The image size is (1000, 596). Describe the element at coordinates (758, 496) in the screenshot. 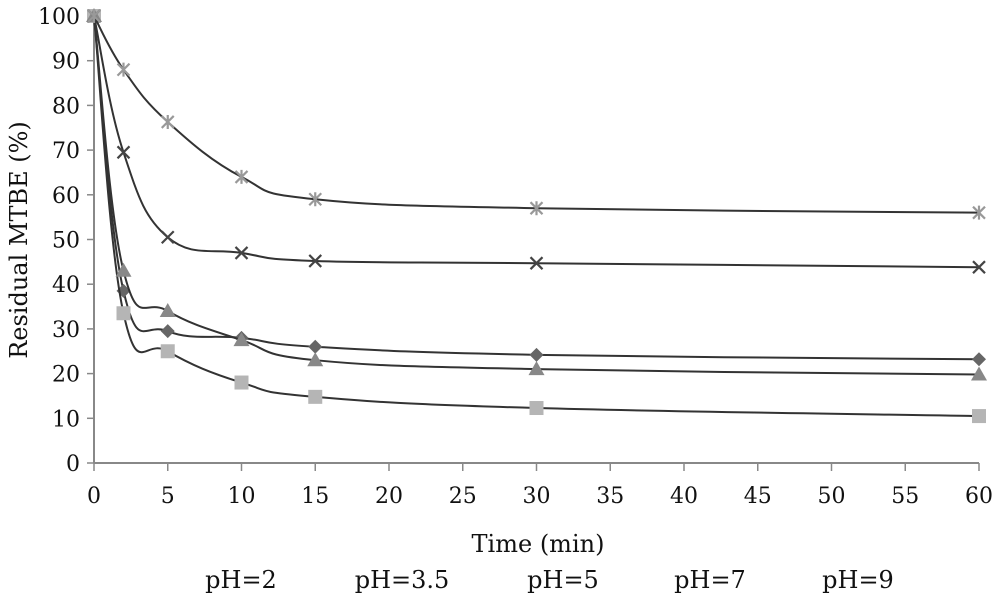

I see `x-tick-label: 45` at that location.